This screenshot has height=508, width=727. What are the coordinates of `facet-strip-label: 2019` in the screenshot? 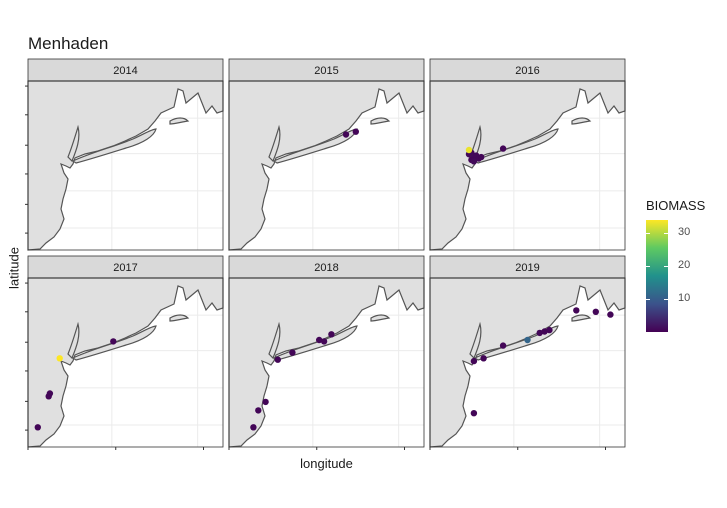 It's located at (527, 268).